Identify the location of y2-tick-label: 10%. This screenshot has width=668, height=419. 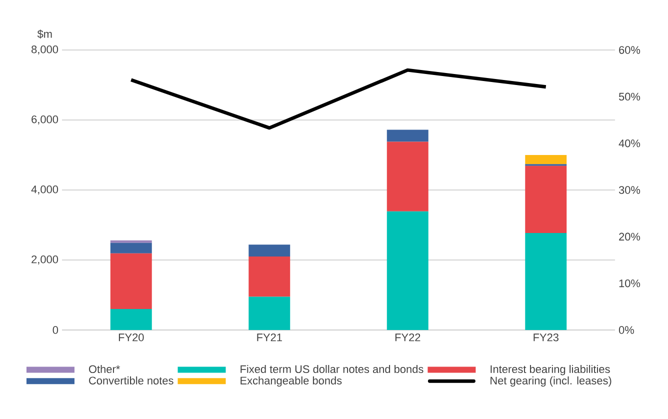
(629, 283).